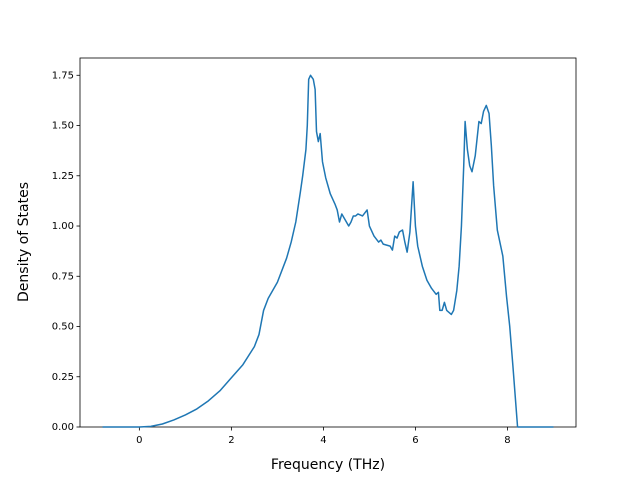 Image resolution: width=640 pixels, height=480 pixels. I want to click on y-tick-label: 0.00, so click(63, 427).